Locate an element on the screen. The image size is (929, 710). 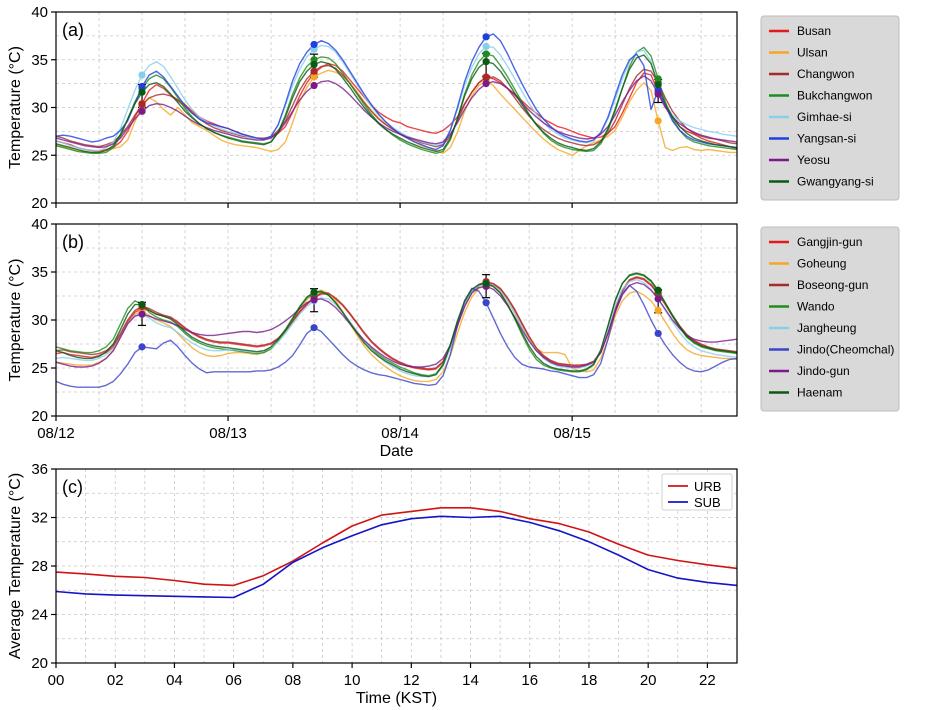
x-tick-label: 08 is located at coordinates (293, 680).